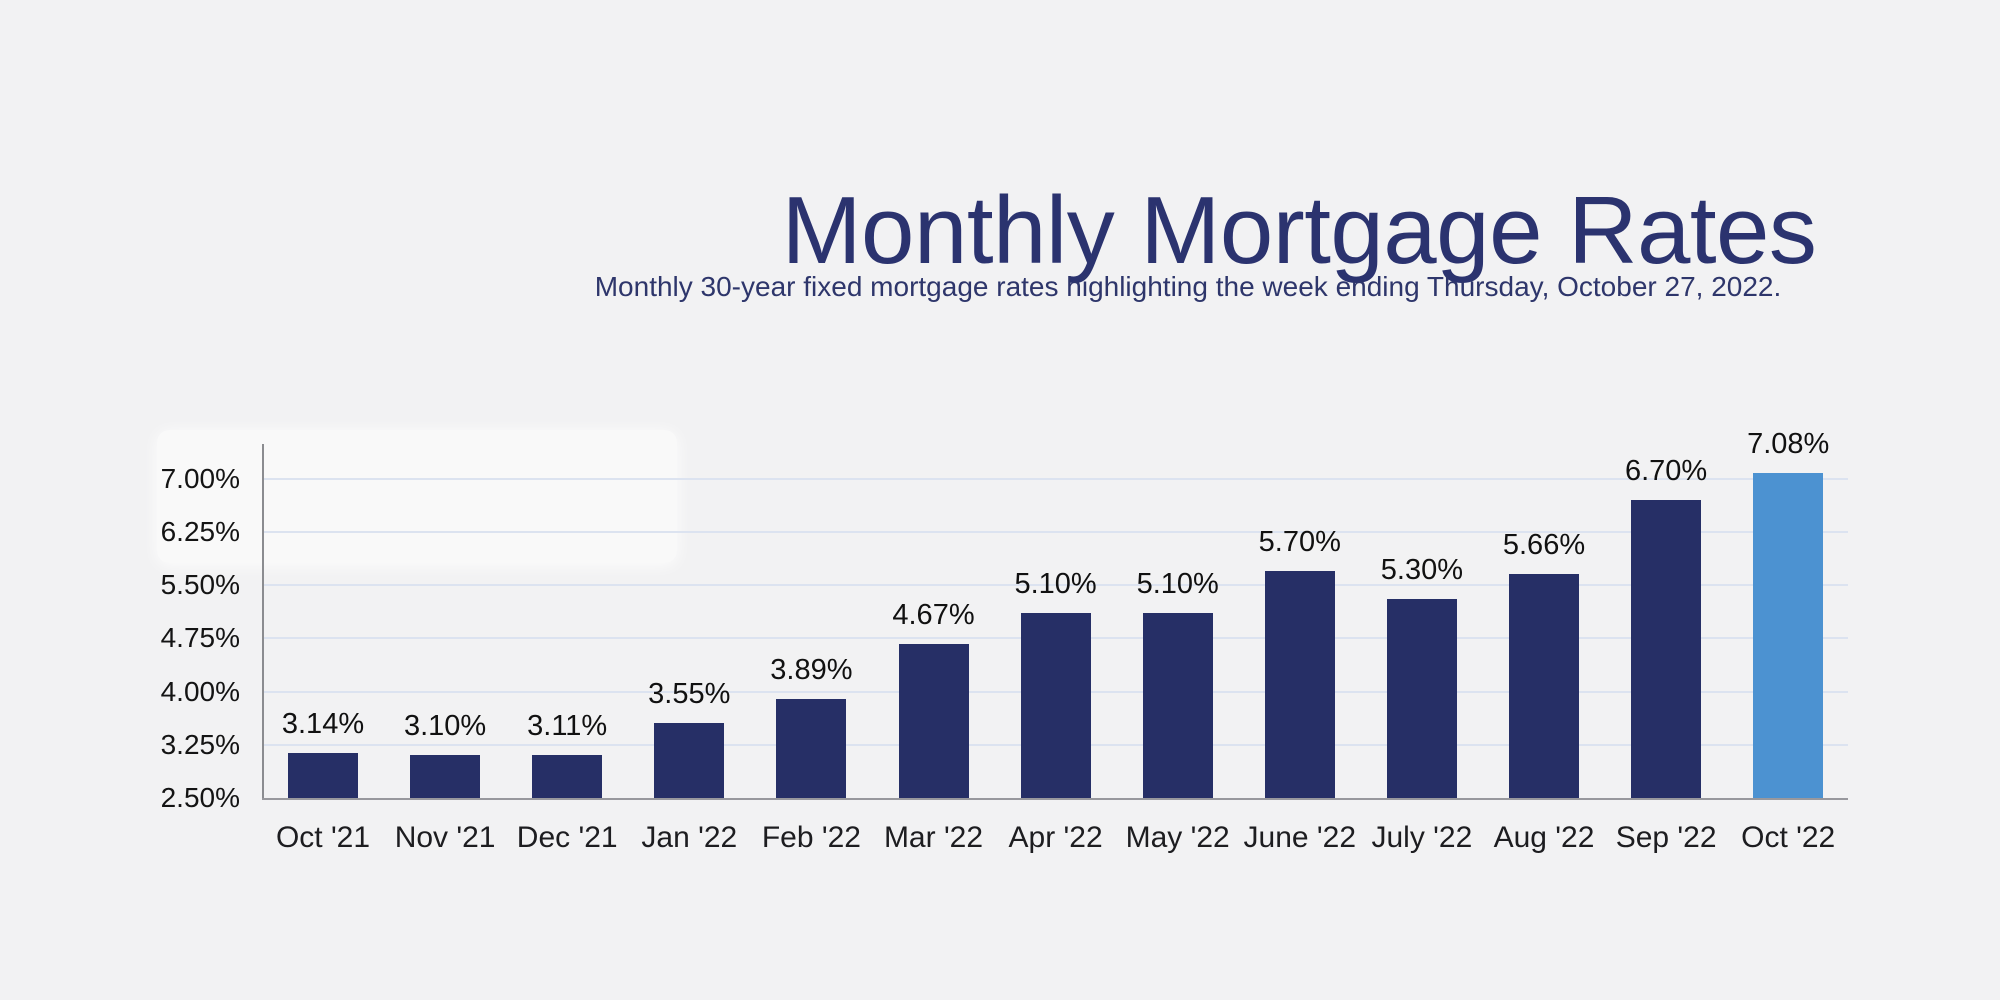 The height and width of the screenshot is (1000, 2000). I want to click on y-axis-tick-label: 3.25%, so click(200, 744).